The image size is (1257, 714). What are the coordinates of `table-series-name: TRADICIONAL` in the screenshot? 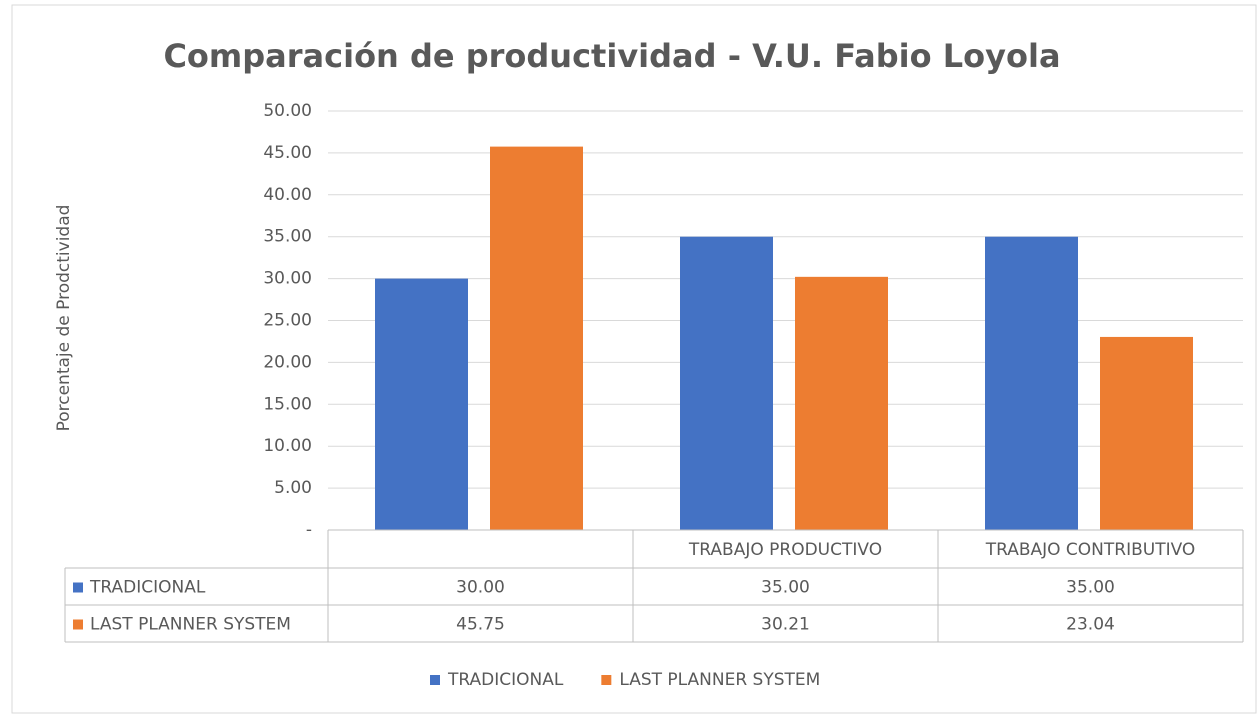 It's located at (147, 588).